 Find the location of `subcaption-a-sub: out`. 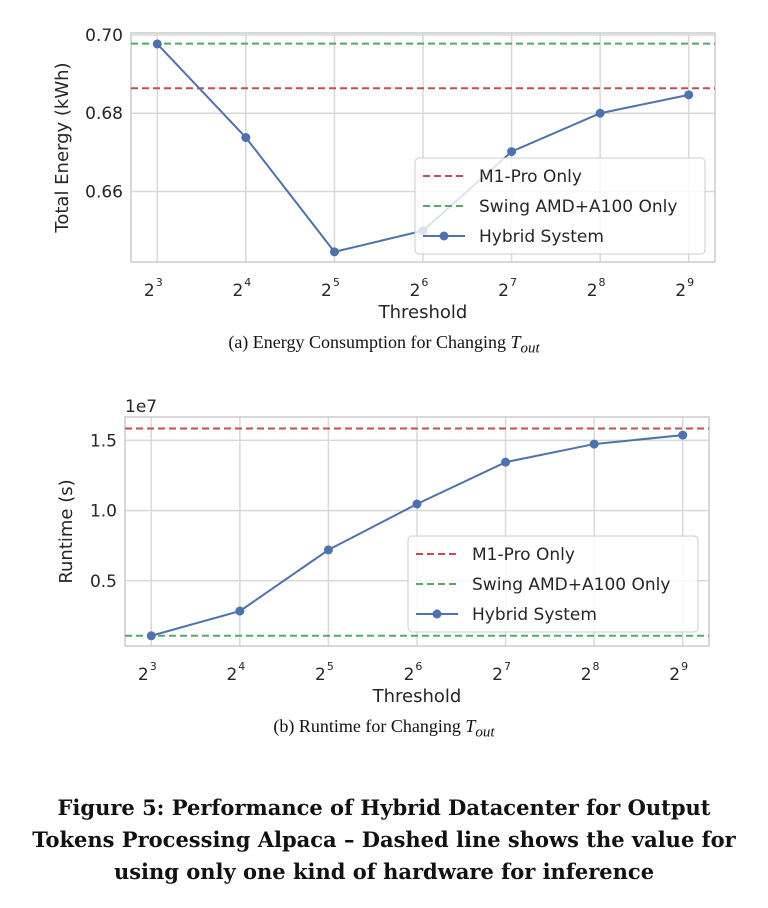

subcaption-a-sub: out is located at coordinates (530, 348).